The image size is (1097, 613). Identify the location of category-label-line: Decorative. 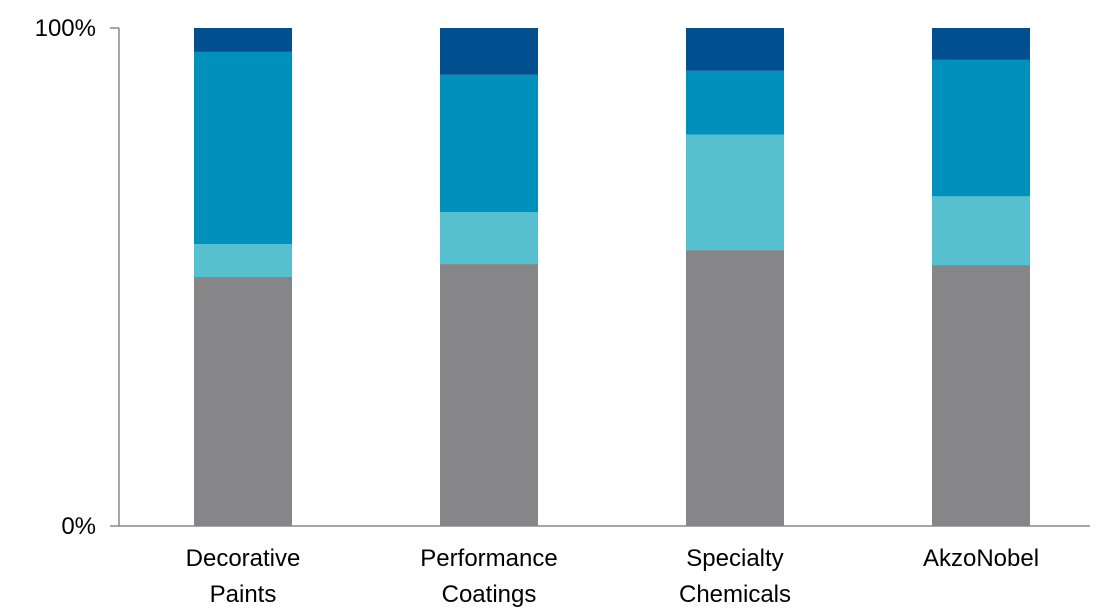
(243, 558).